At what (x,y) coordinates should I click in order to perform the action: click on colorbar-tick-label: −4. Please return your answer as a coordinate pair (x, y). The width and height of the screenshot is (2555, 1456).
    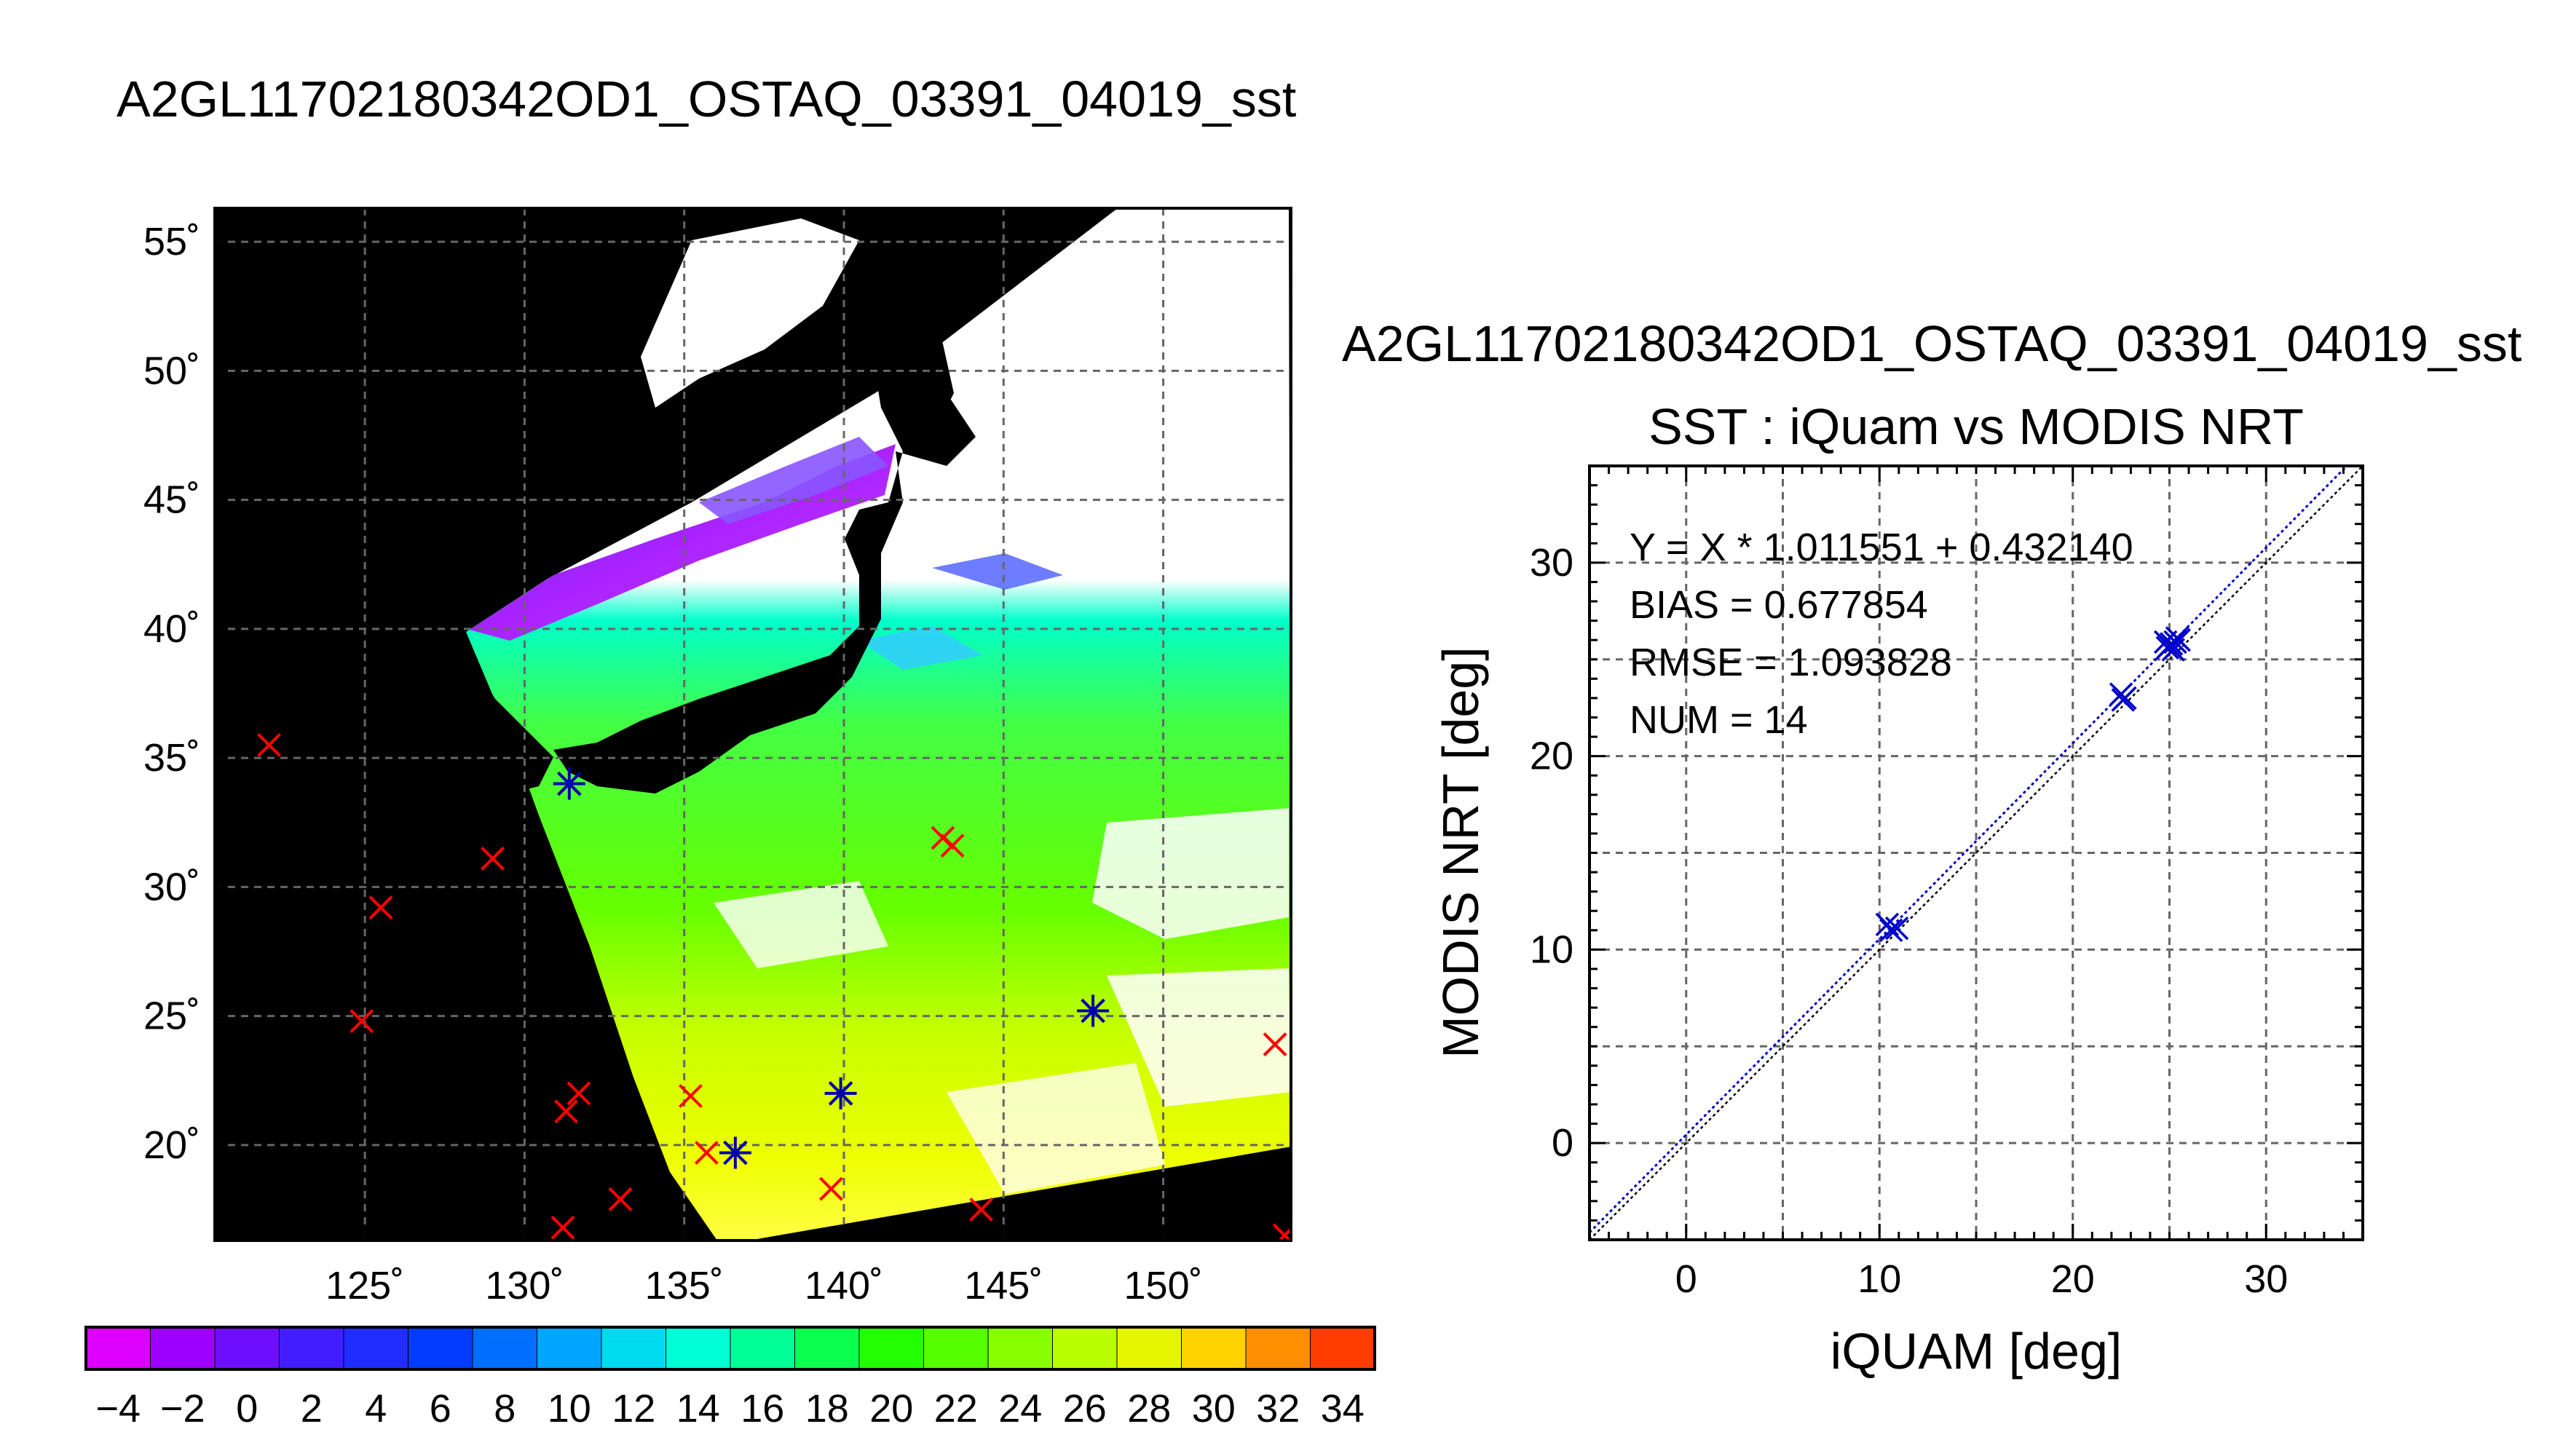
    Looking at the image, I should click on (118, 1409).